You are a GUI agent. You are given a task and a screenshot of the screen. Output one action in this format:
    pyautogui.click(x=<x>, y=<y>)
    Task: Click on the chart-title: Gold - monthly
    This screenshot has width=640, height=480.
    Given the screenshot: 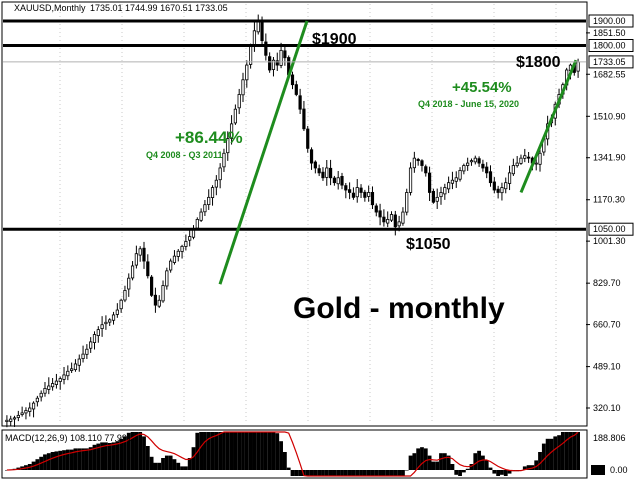 What is the action you would take?
    pyautogui.click(x=399, y=308)
    